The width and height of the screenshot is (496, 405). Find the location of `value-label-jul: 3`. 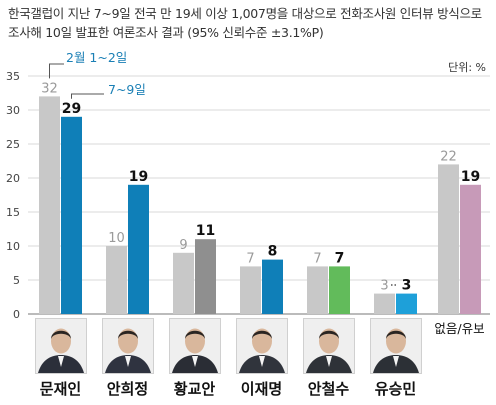

value-label-jul: 3 is located at coordinates (407, 286).